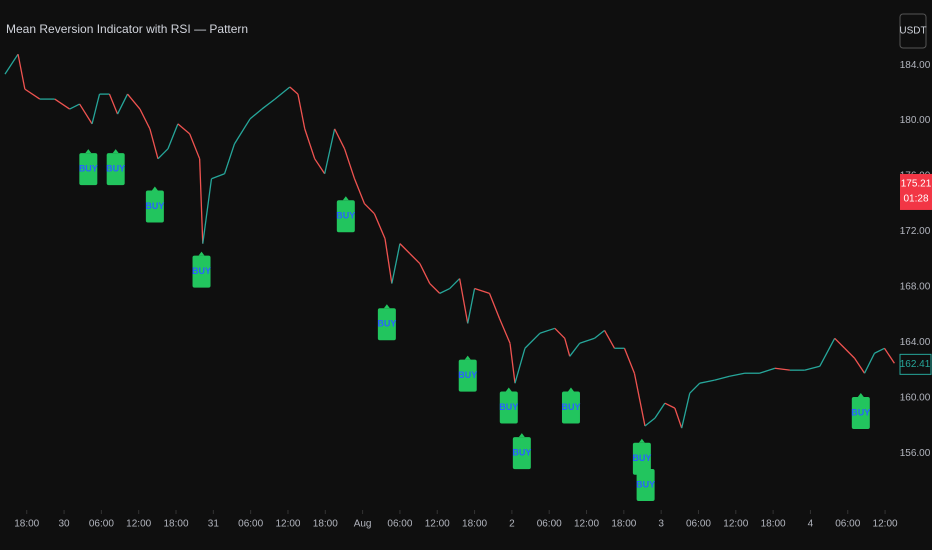  I want to click on y-tick-label: 180.00, so click(915, 120).